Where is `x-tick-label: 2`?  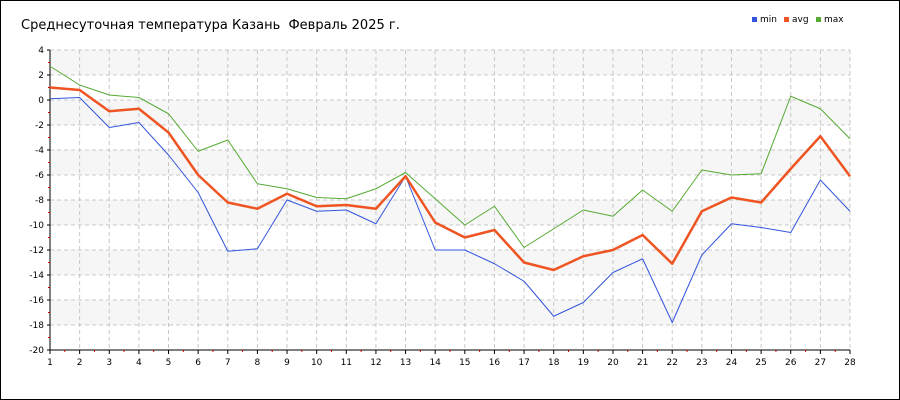 x-tick-label: 2 is located at coordinates (80, 363).